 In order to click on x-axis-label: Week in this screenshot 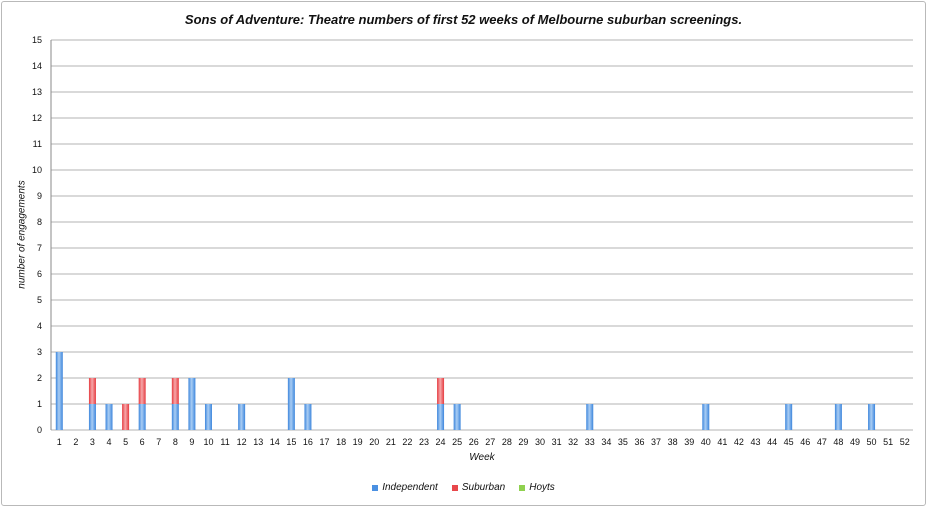, I will do `click(482, 457)`.